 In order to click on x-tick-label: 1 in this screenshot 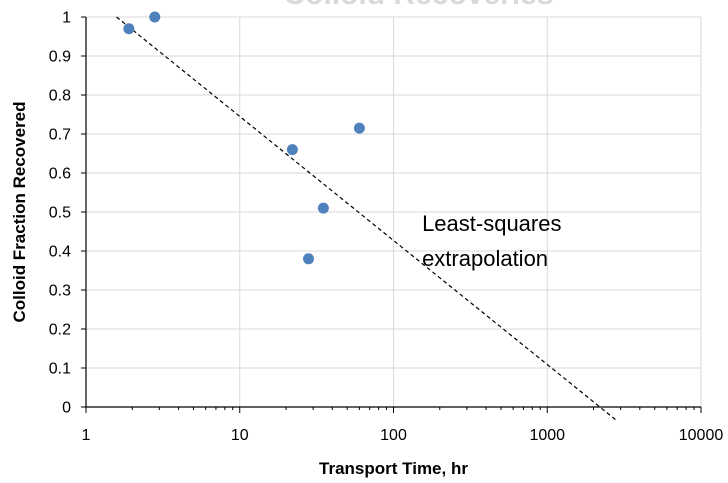, I will do `click(86, 435)`.